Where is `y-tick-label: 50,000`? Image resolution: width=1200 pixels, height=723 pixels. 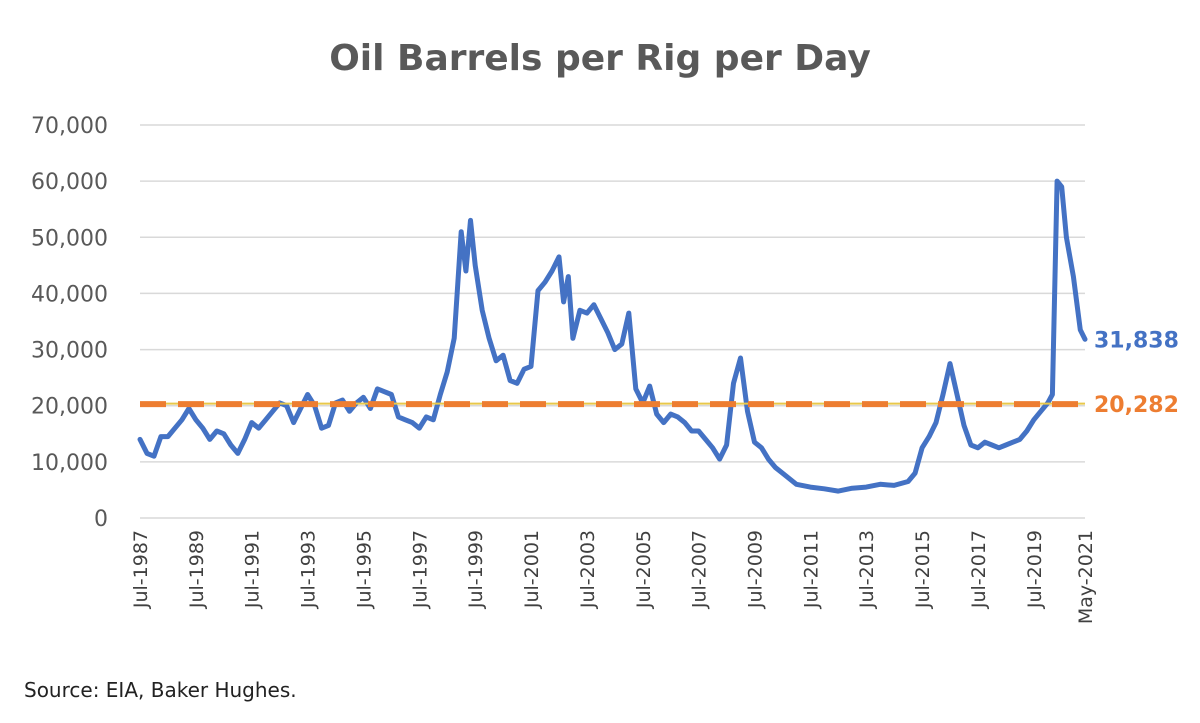
y-tick-label: 50,000 is located at coordinates (69, 238).